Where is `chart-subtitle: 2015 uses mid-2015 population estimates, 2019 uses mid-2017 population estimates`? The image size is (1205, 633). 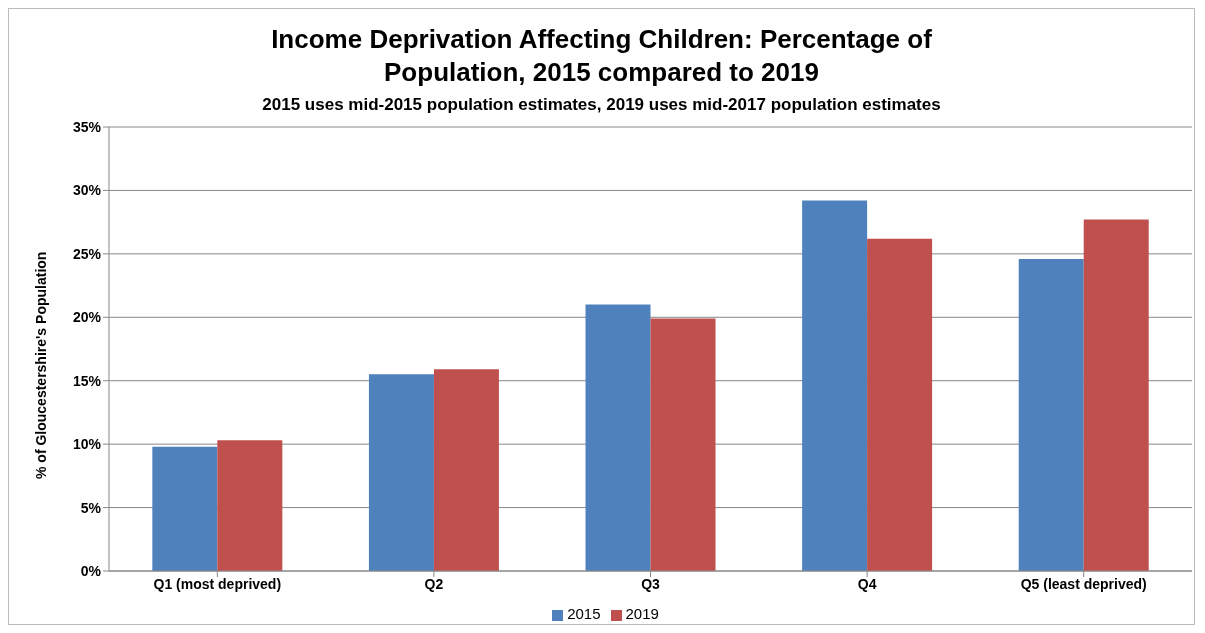
chart-subtitle: 2015 uses mid-2015 population estimates, 2019 uses mid-2017 population estimates is located at coordinates (601, 105).